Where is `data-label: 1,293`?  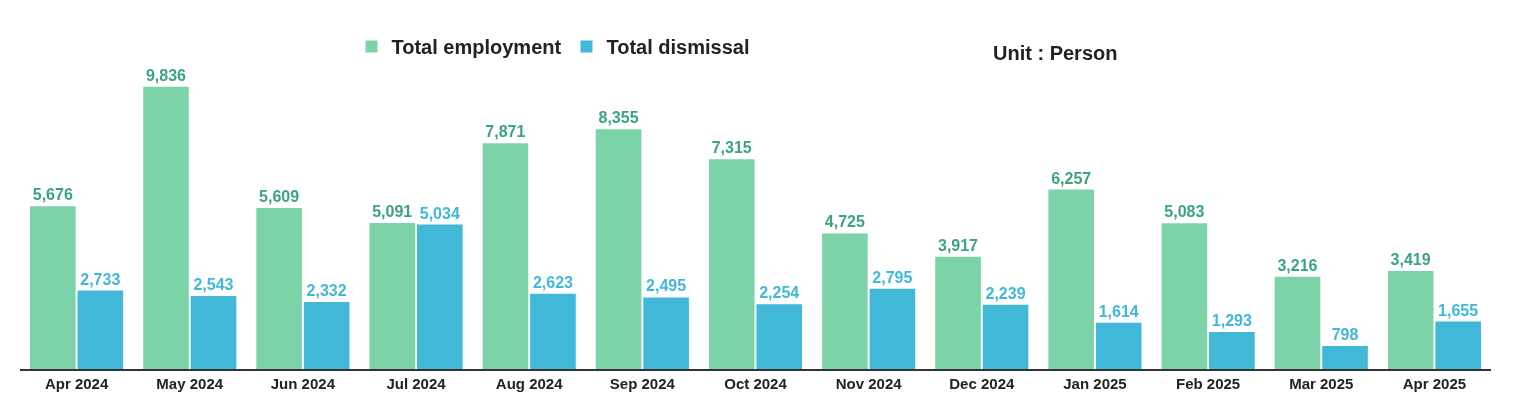 data-label: 1,293 is located at coordinates (1231, 320).